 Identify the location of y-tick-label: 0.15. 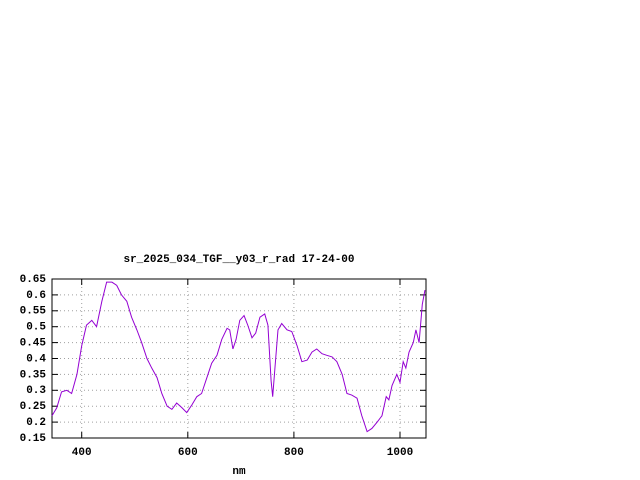
(33, 439).